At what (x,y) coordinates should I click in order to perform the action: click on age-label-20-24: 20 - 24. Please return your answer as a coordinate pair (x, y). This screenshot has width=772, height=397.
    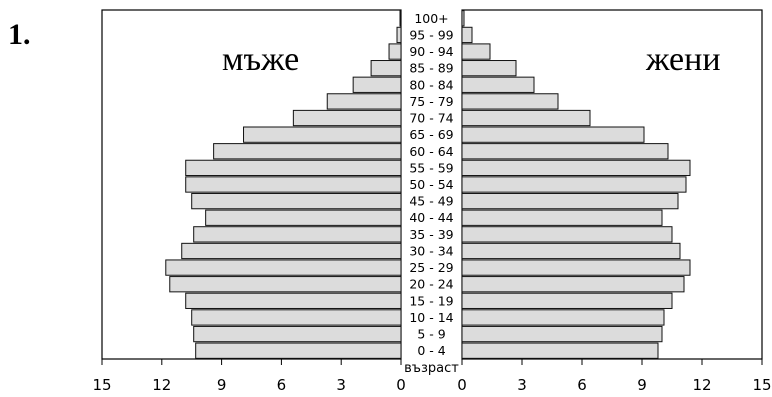
    Looking at the image, I should click on (431, 284).